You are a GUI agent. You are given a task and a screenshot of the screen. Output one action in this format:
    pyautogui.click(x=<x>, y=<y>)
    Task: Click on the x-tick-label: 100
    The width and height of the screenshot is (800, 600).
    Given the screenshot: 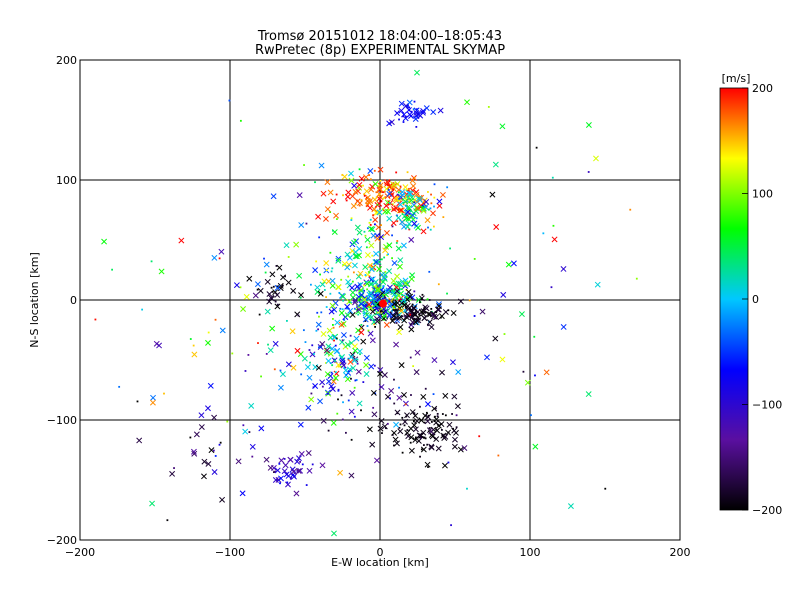 What is the action you would take?
    pyautogui.click(x=530, y=552)
    